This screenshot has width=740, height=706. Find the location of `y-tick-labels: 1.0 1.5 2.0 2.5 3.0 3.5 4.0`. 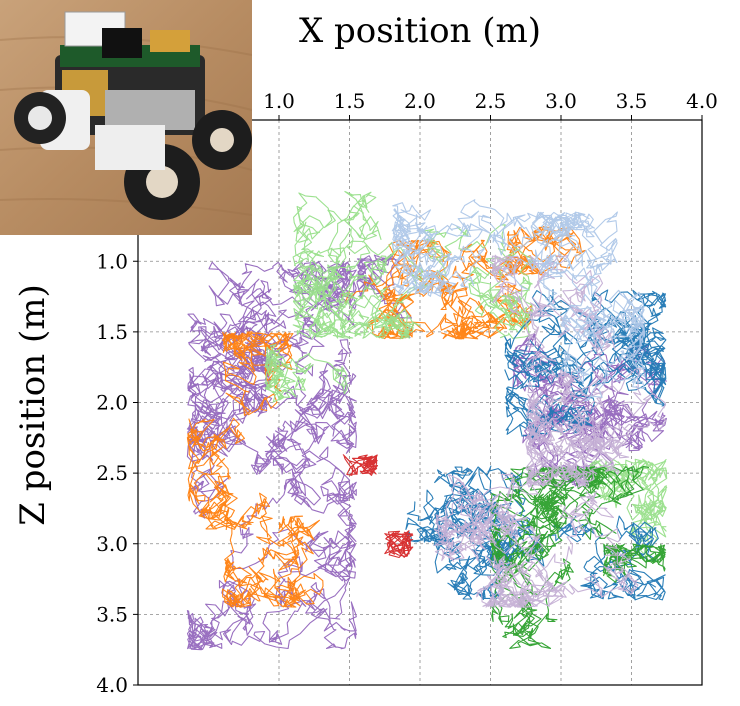

y-tick-labels: 1.0 1.5 2.0 2.5 3.0 3.5 4.0 is located at coordinates (117, 473).